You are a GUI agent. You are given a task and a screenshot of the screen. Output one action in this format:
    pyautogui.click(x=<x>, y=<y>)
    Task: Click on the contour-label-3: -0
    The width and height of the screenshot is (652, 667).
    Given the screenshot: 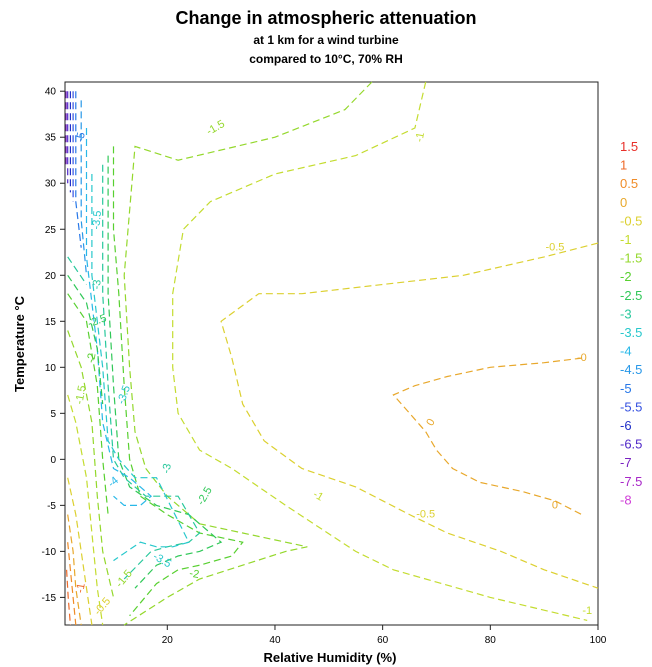 What is the action you would take?
    pyautogui.click(x=582, y=358)
    